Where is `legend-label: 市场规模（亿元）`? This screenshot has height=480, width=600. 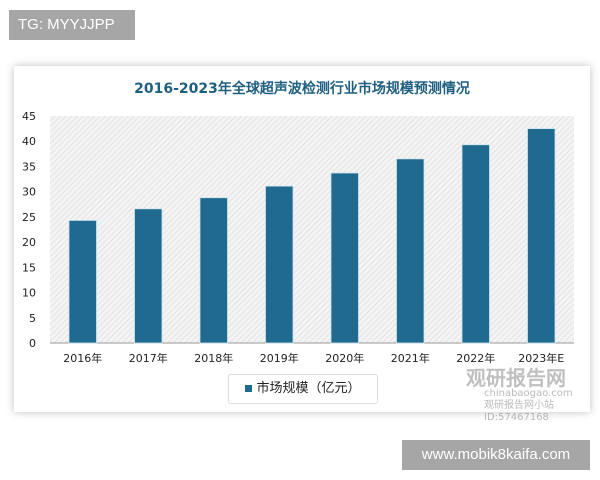
legend-label: 市场规模（亿元） is located at coordinates (308, 388).